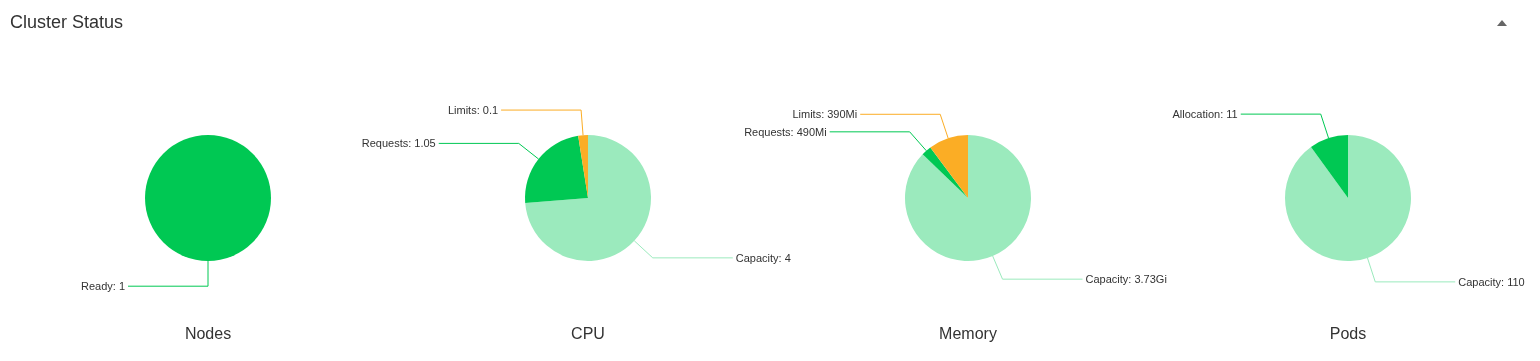 The height and width of the screenshot is (361, 1540). What do you see at coordinates (208, 333) in the screenshot?
I see `text: Nodes` at bounding box center [208, 333].